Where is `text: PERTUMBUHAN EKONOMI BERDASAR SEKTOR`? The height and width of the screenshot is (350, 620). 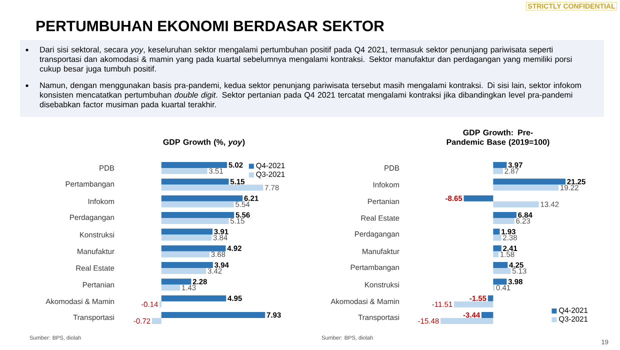
text: PERTUMBUHAN EKONOMI BERDASAR SEKTOR is located at coordinates (210, 26).